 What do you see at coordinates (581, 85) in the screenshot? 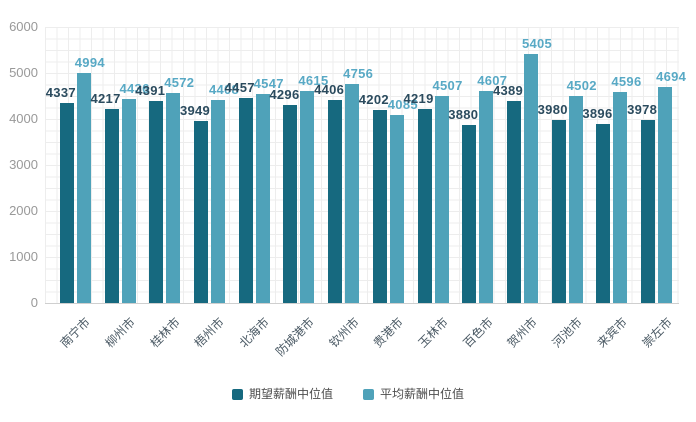
I see `bar-value-label: 4502` at bounding box center [581, 85].